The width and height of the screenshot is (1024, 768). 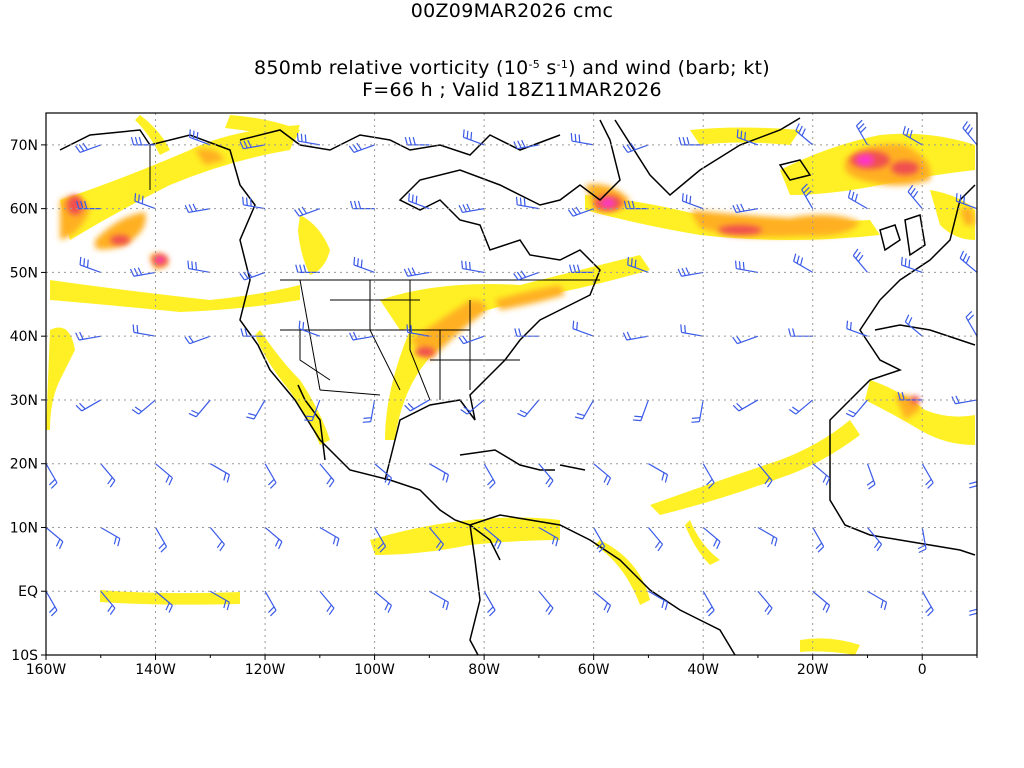 What do you see at coordinates (24, 401) in the screenshot?
I see `latitude-labels: 70N 60N 50N 40N 30N 20N 10N EQ 10S` at bounding box center [24, 401].